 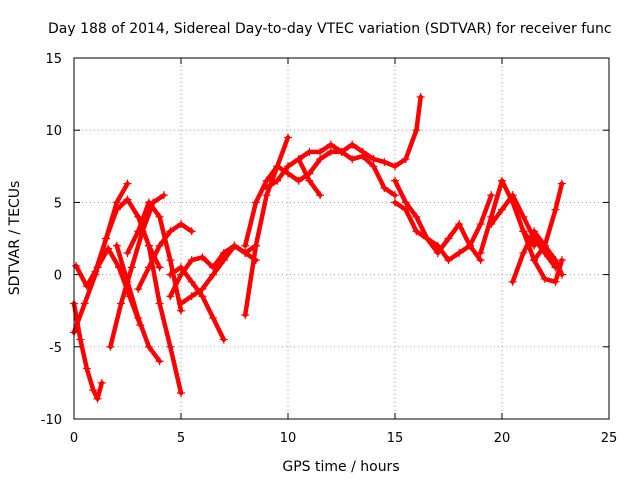 I want to click on y-tick-labels: -10 -5 0 5 10 15, so click(x=51, y=240).